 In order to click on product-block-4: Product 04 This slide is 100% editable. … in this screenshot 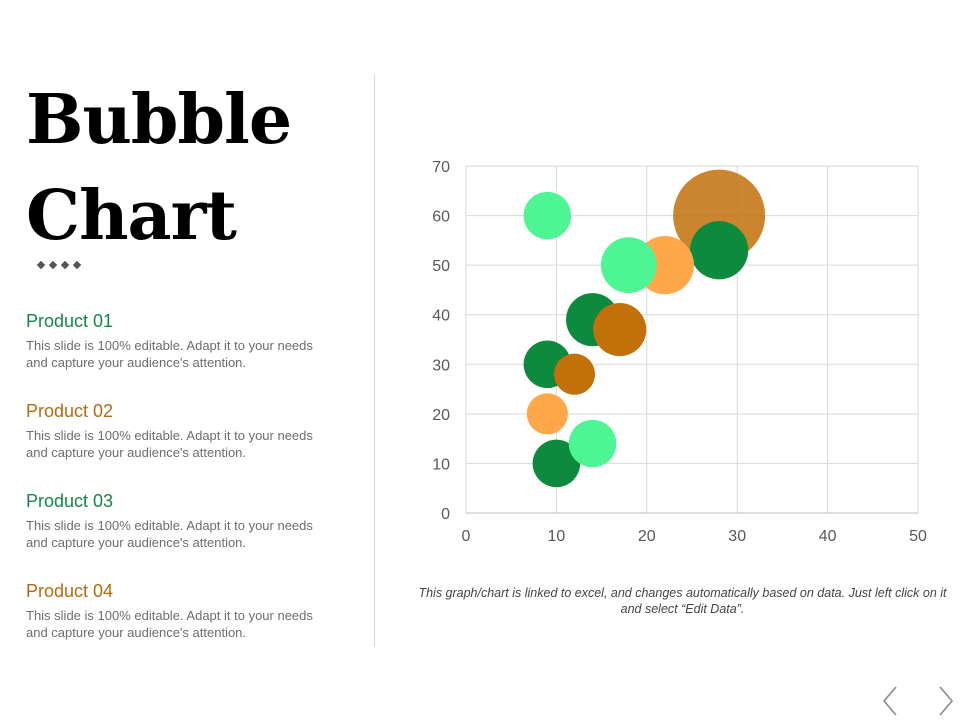, I will do `click(171, 610)`.